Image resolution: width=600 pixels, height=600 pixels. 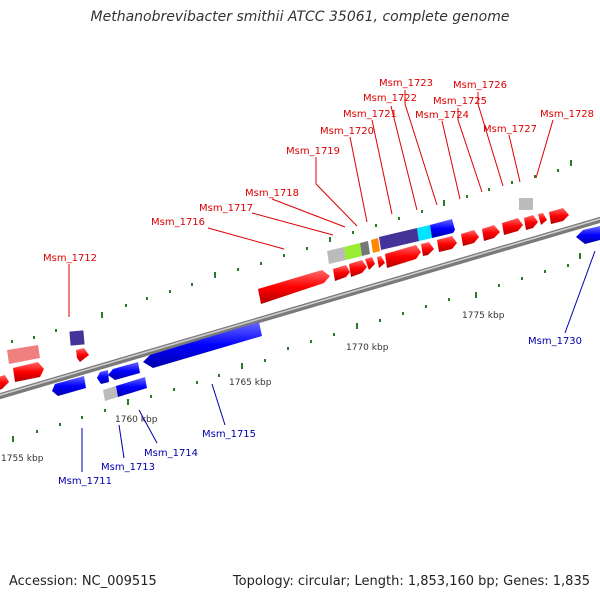 What do you see at coordinates (353, 251) in the screenshot?
I see `gene-box-lime` at bounding box center [353, 251].